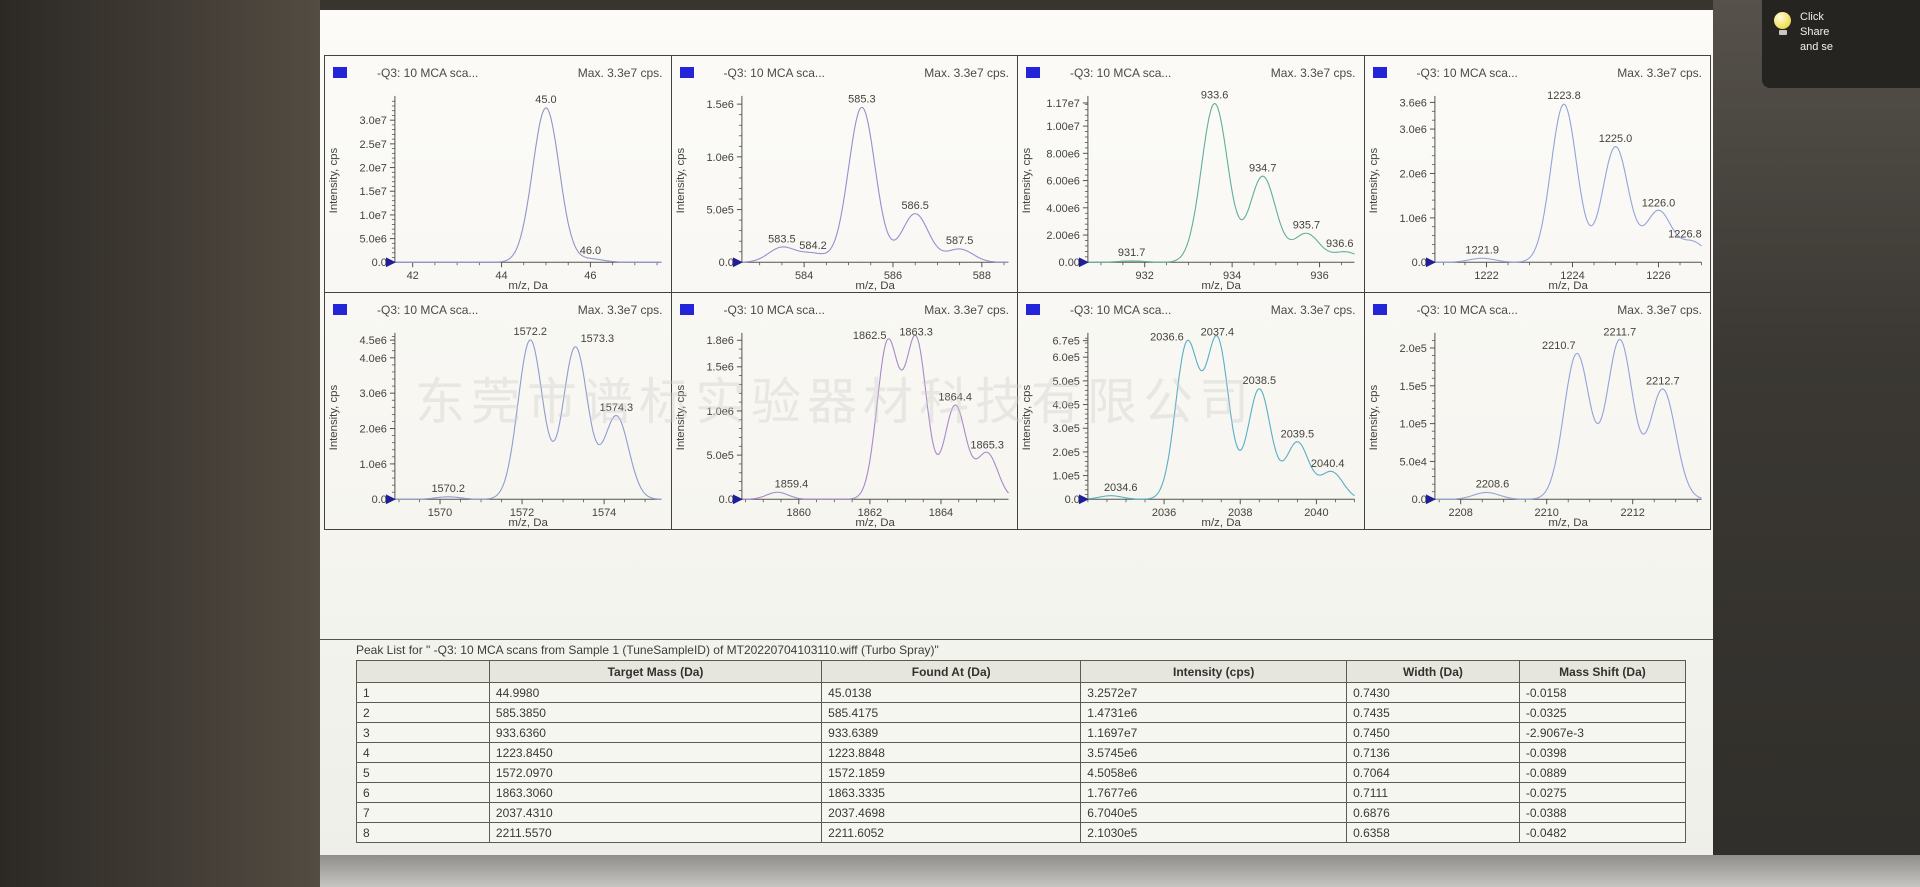 Image resolution: width=1920 pixels, height=887 pixels. What do you see at coordinates (423, 792) in the screenshot?
I see `table-cell: 6` at bounding box center [423, 792].